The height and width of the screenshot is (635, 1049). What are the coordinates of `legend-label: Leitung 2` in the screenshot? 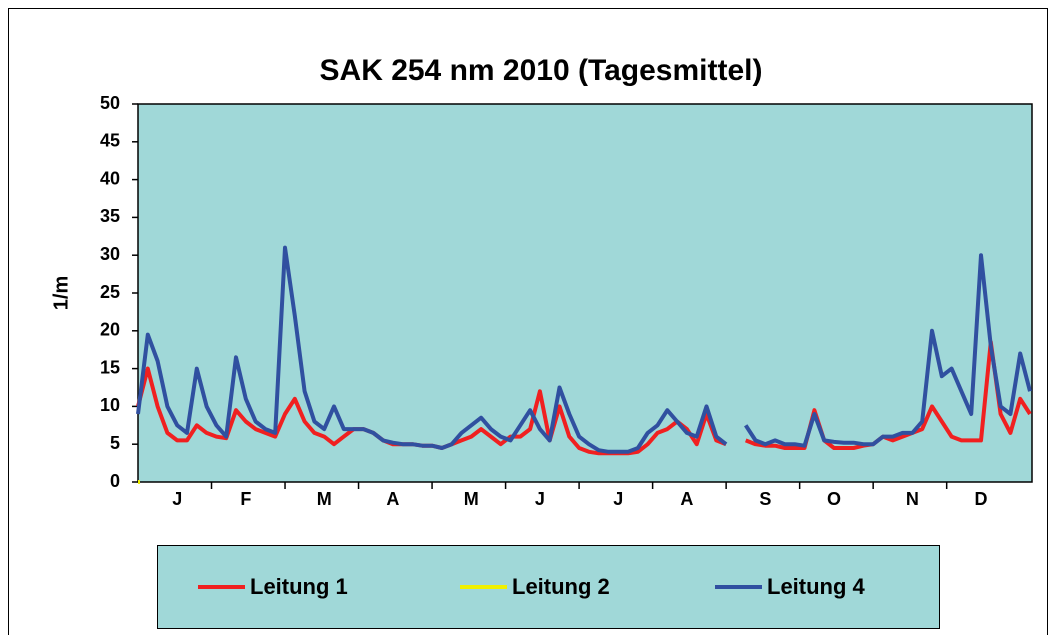 It's located at (561, 586).